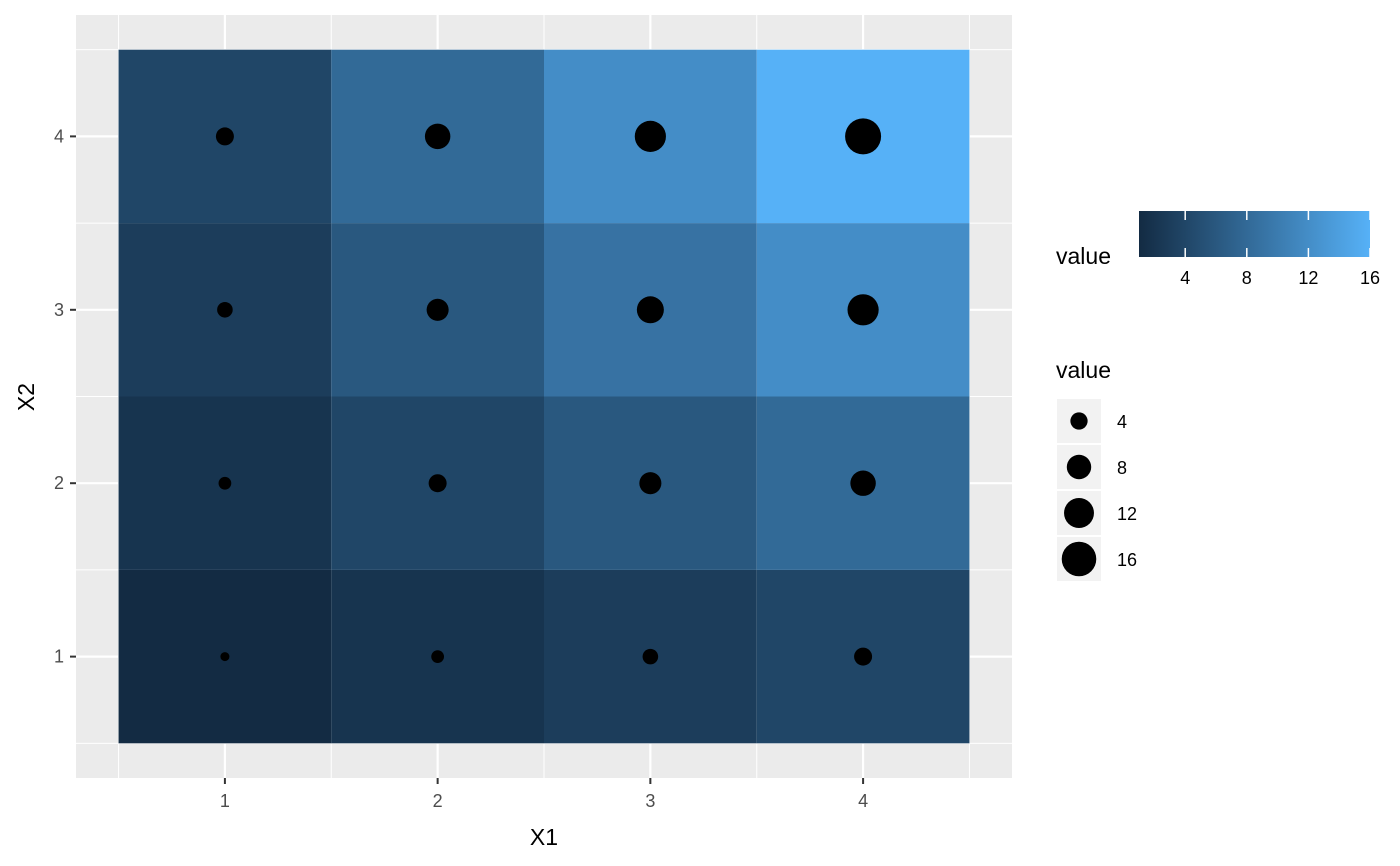 The image size is (1400, 866). Describe the element at coordinates (650, 801) in the screenshot. I see `x-tick-label: 3` at that location.